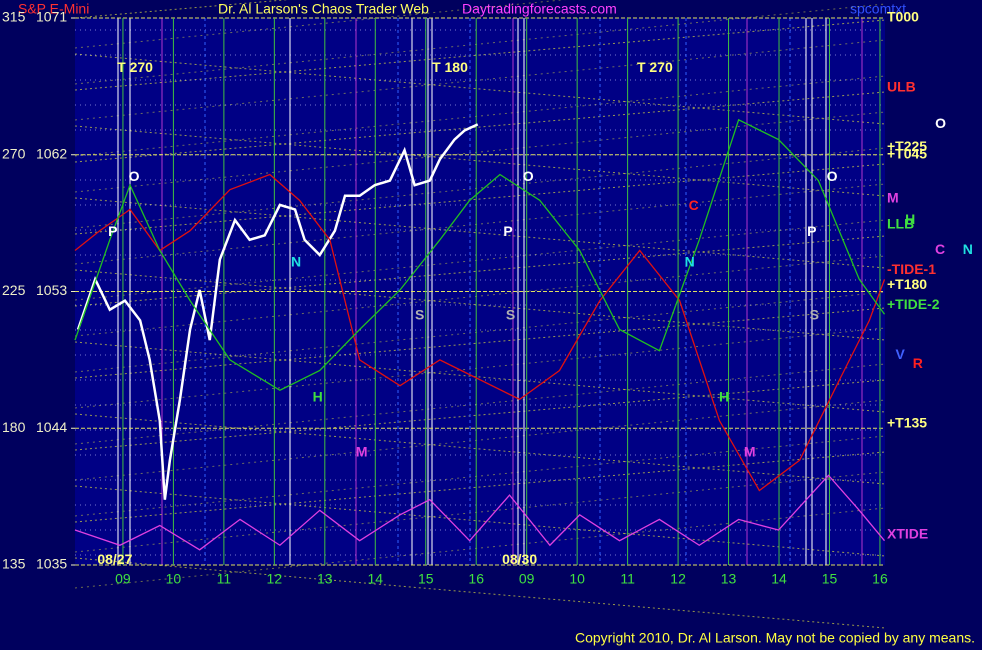 Image resolution: width=982 pixels, height=650 pixels. What do you see at coordinates (450, 67) in the screenshot?
I see `annotation: T 180` at bounding box center [450, 67].